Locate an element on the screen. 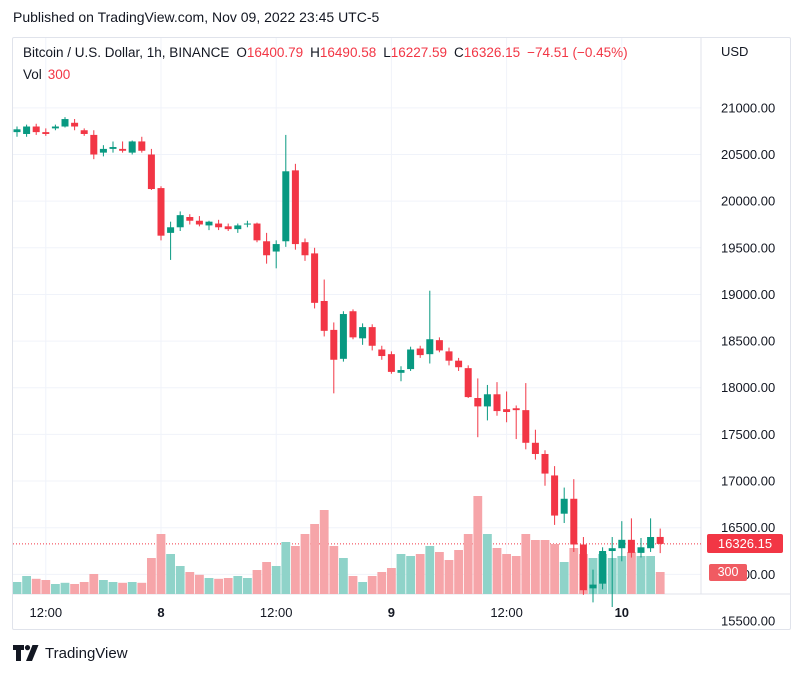 The image size is (803, 673). x-tick-label: 9 is located at coordinates (391, 612).